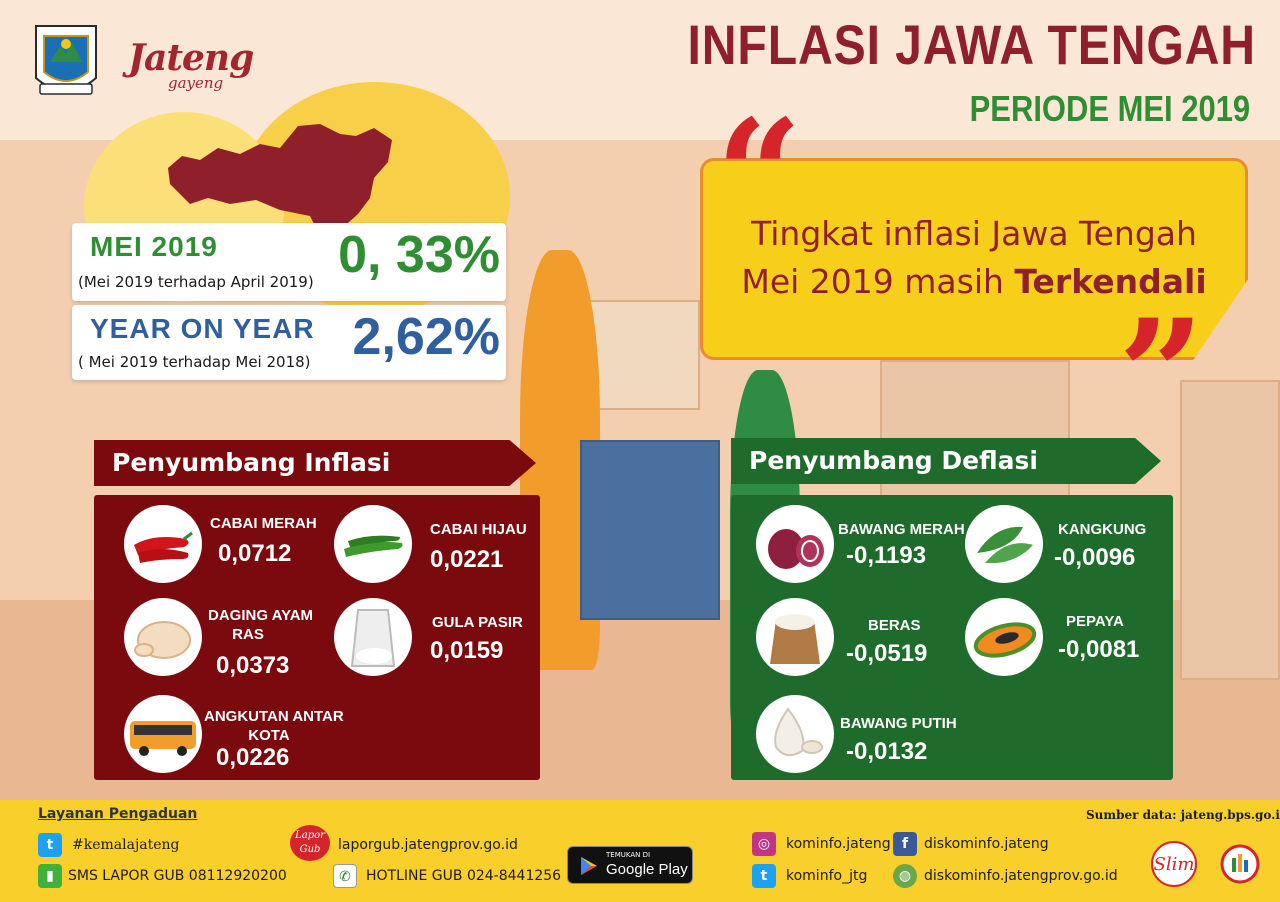  I want to click on item-value-bawang-putih: -0,0132, so click(887, 751).